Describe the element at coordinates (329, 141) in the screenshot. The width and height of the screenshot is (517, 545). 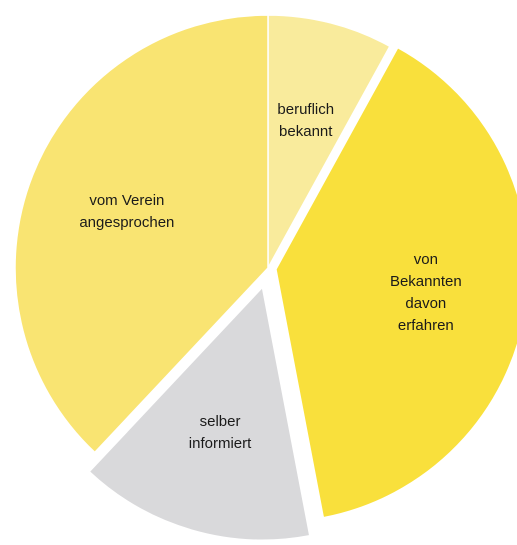
I see `pie-slice` at that location.